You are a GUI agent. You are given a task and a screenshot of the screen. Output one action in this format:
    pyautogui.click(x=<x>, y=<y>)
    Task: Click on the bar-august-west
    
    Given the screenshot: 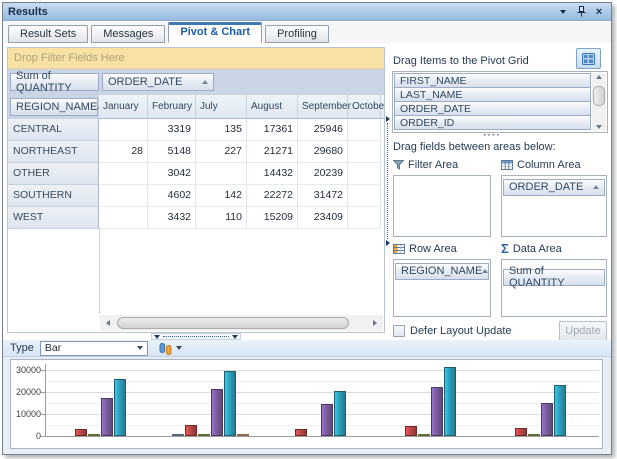 What is the action you would take?
    pyautogui.click(x=547, y=419)
    